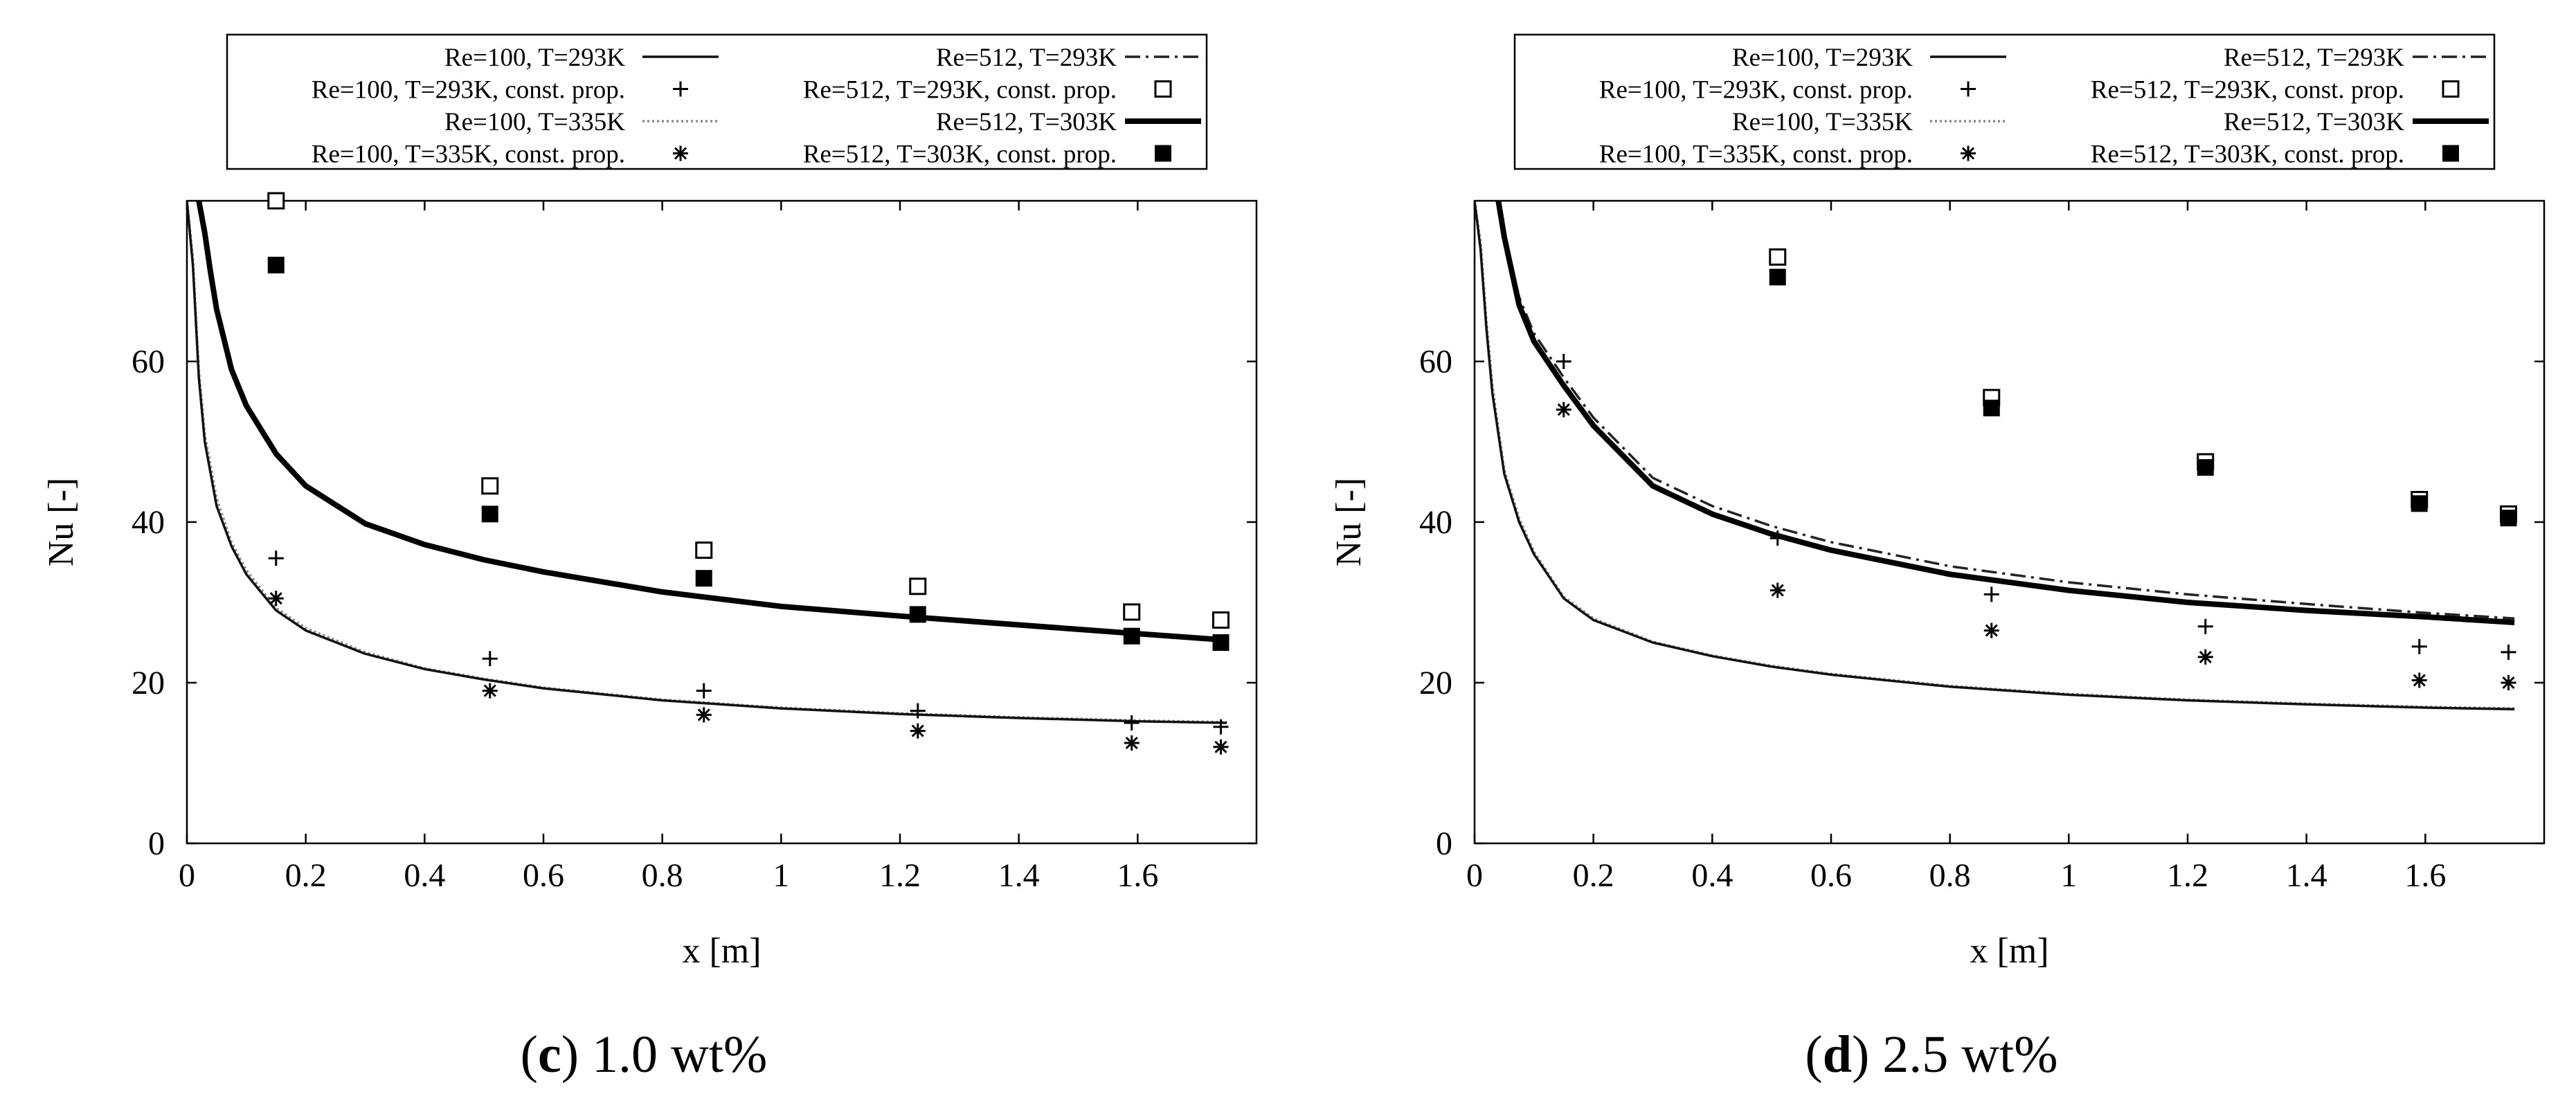 The height and width of the screenshot is (1103, 2576). What do you see at coordinates (2036, 469) in the screenshot?
I see `markers` at bounding box center [2036, 469].